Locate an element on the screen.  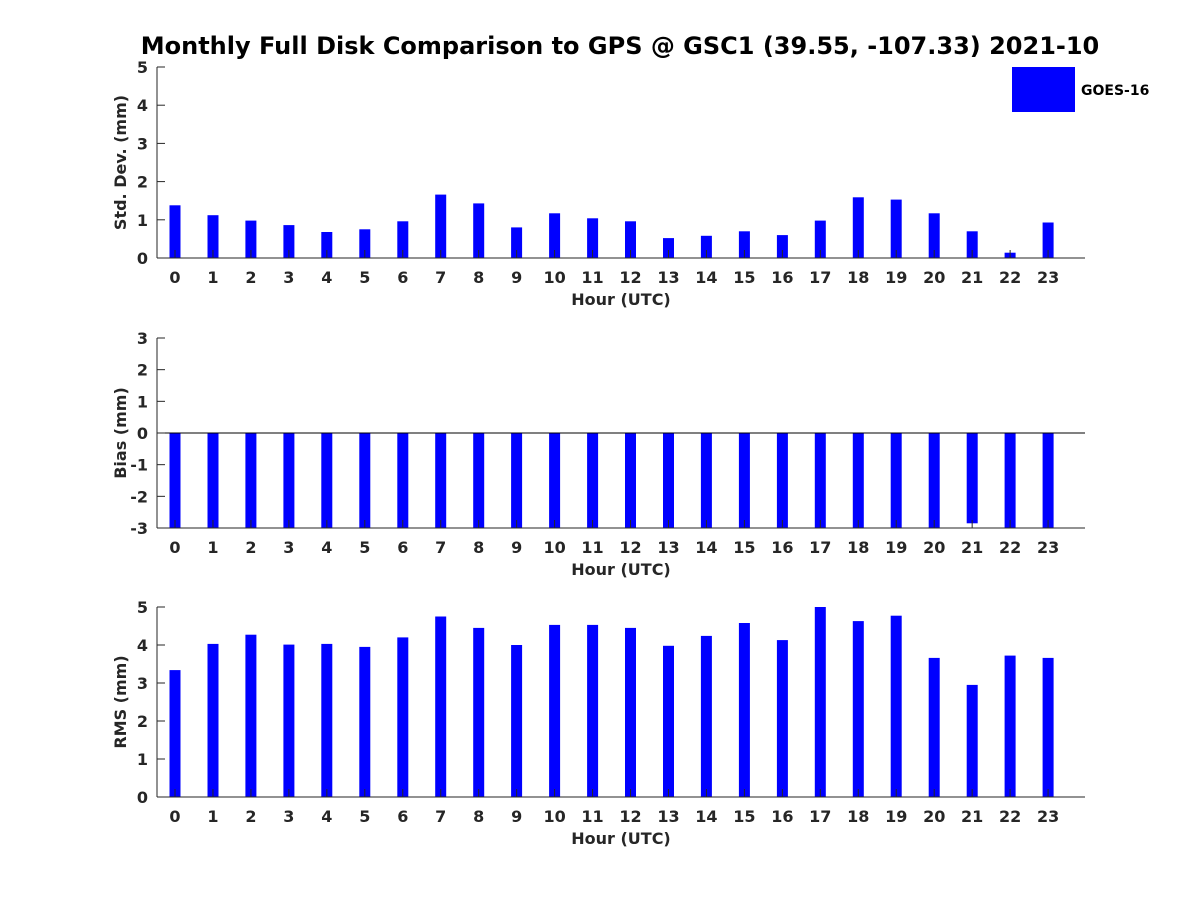
rms-x-tick-label: 20 is located at coordinates (934, 816).